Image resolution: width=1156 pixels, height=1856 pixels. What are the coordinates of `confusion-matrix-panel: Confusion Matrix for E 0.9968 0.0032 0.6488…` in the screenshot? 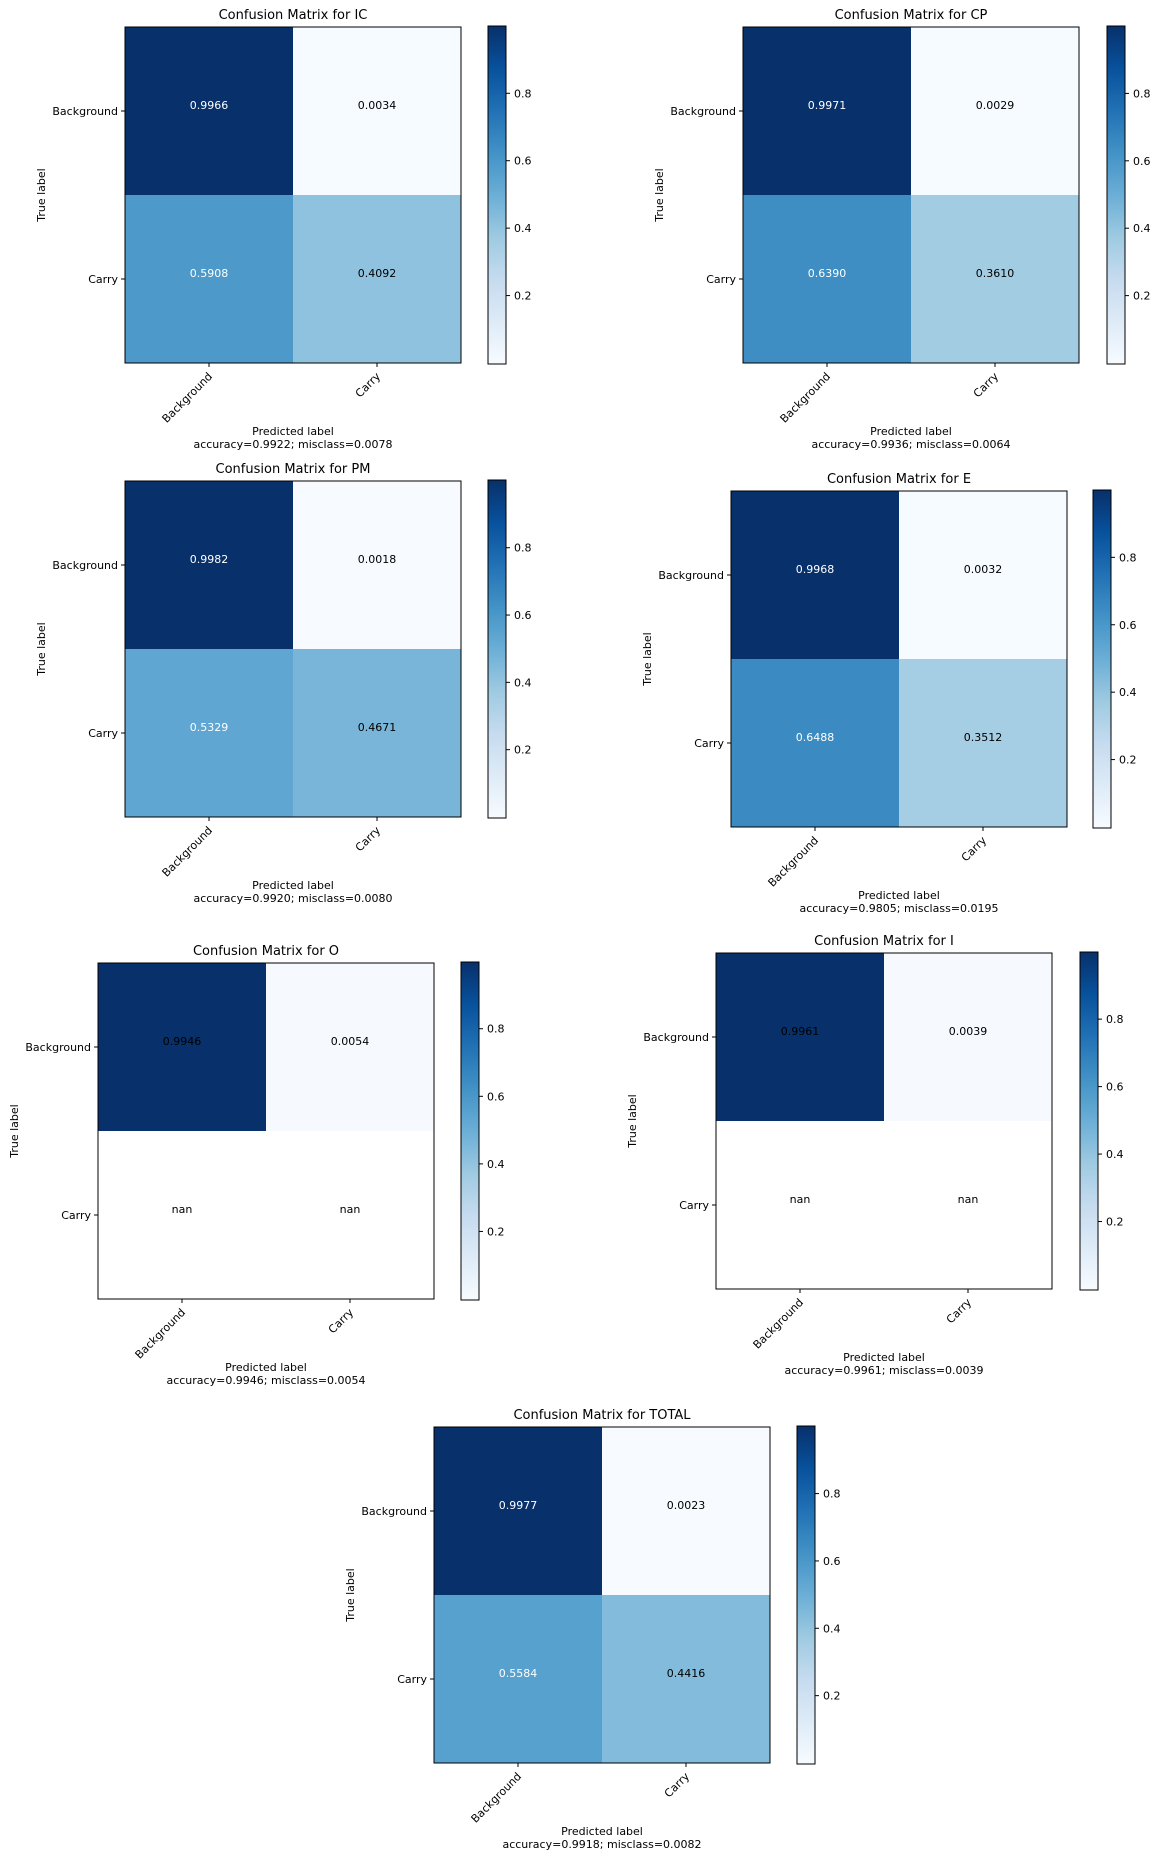 It's located at (889, 693).